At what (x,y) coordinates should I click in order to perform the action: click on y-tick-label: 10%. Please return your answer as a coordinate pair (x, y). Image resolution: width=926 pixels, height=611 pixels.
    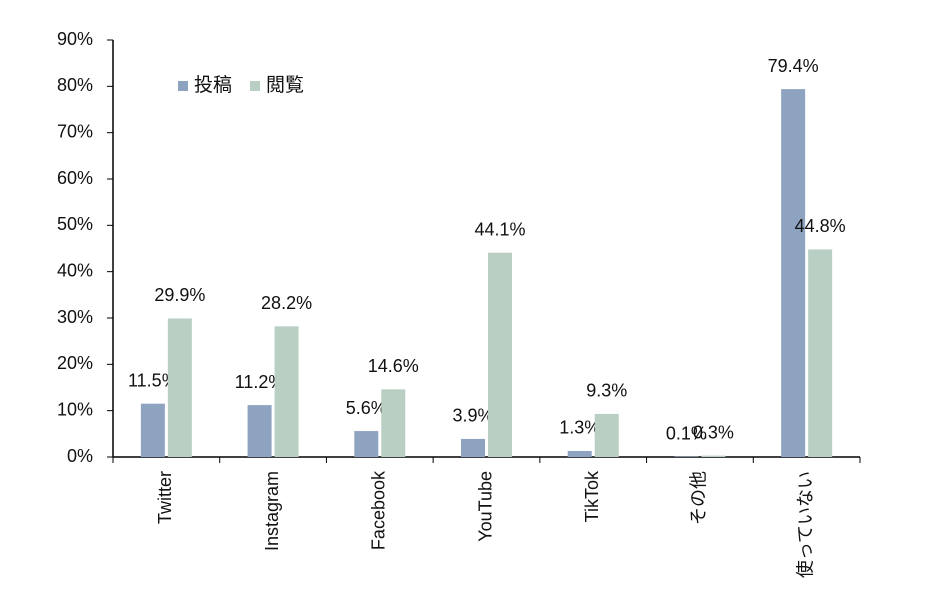
    Looking at the image, I should click on (75, 409).